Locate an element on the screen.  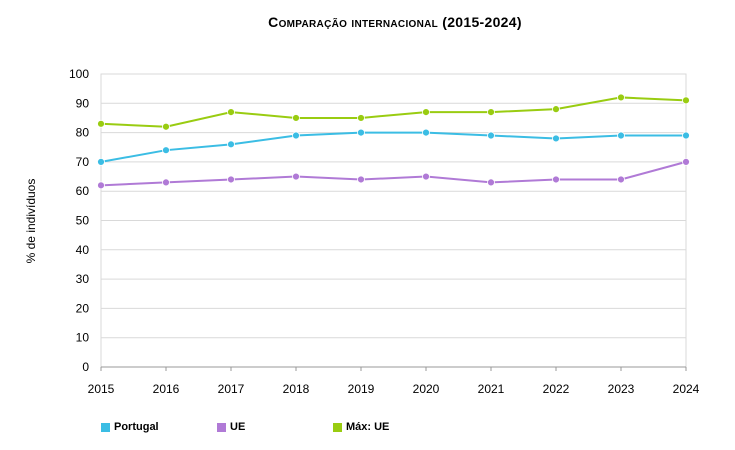
data-point-m-x-ue-2015 is located at coordinates (101, 123).